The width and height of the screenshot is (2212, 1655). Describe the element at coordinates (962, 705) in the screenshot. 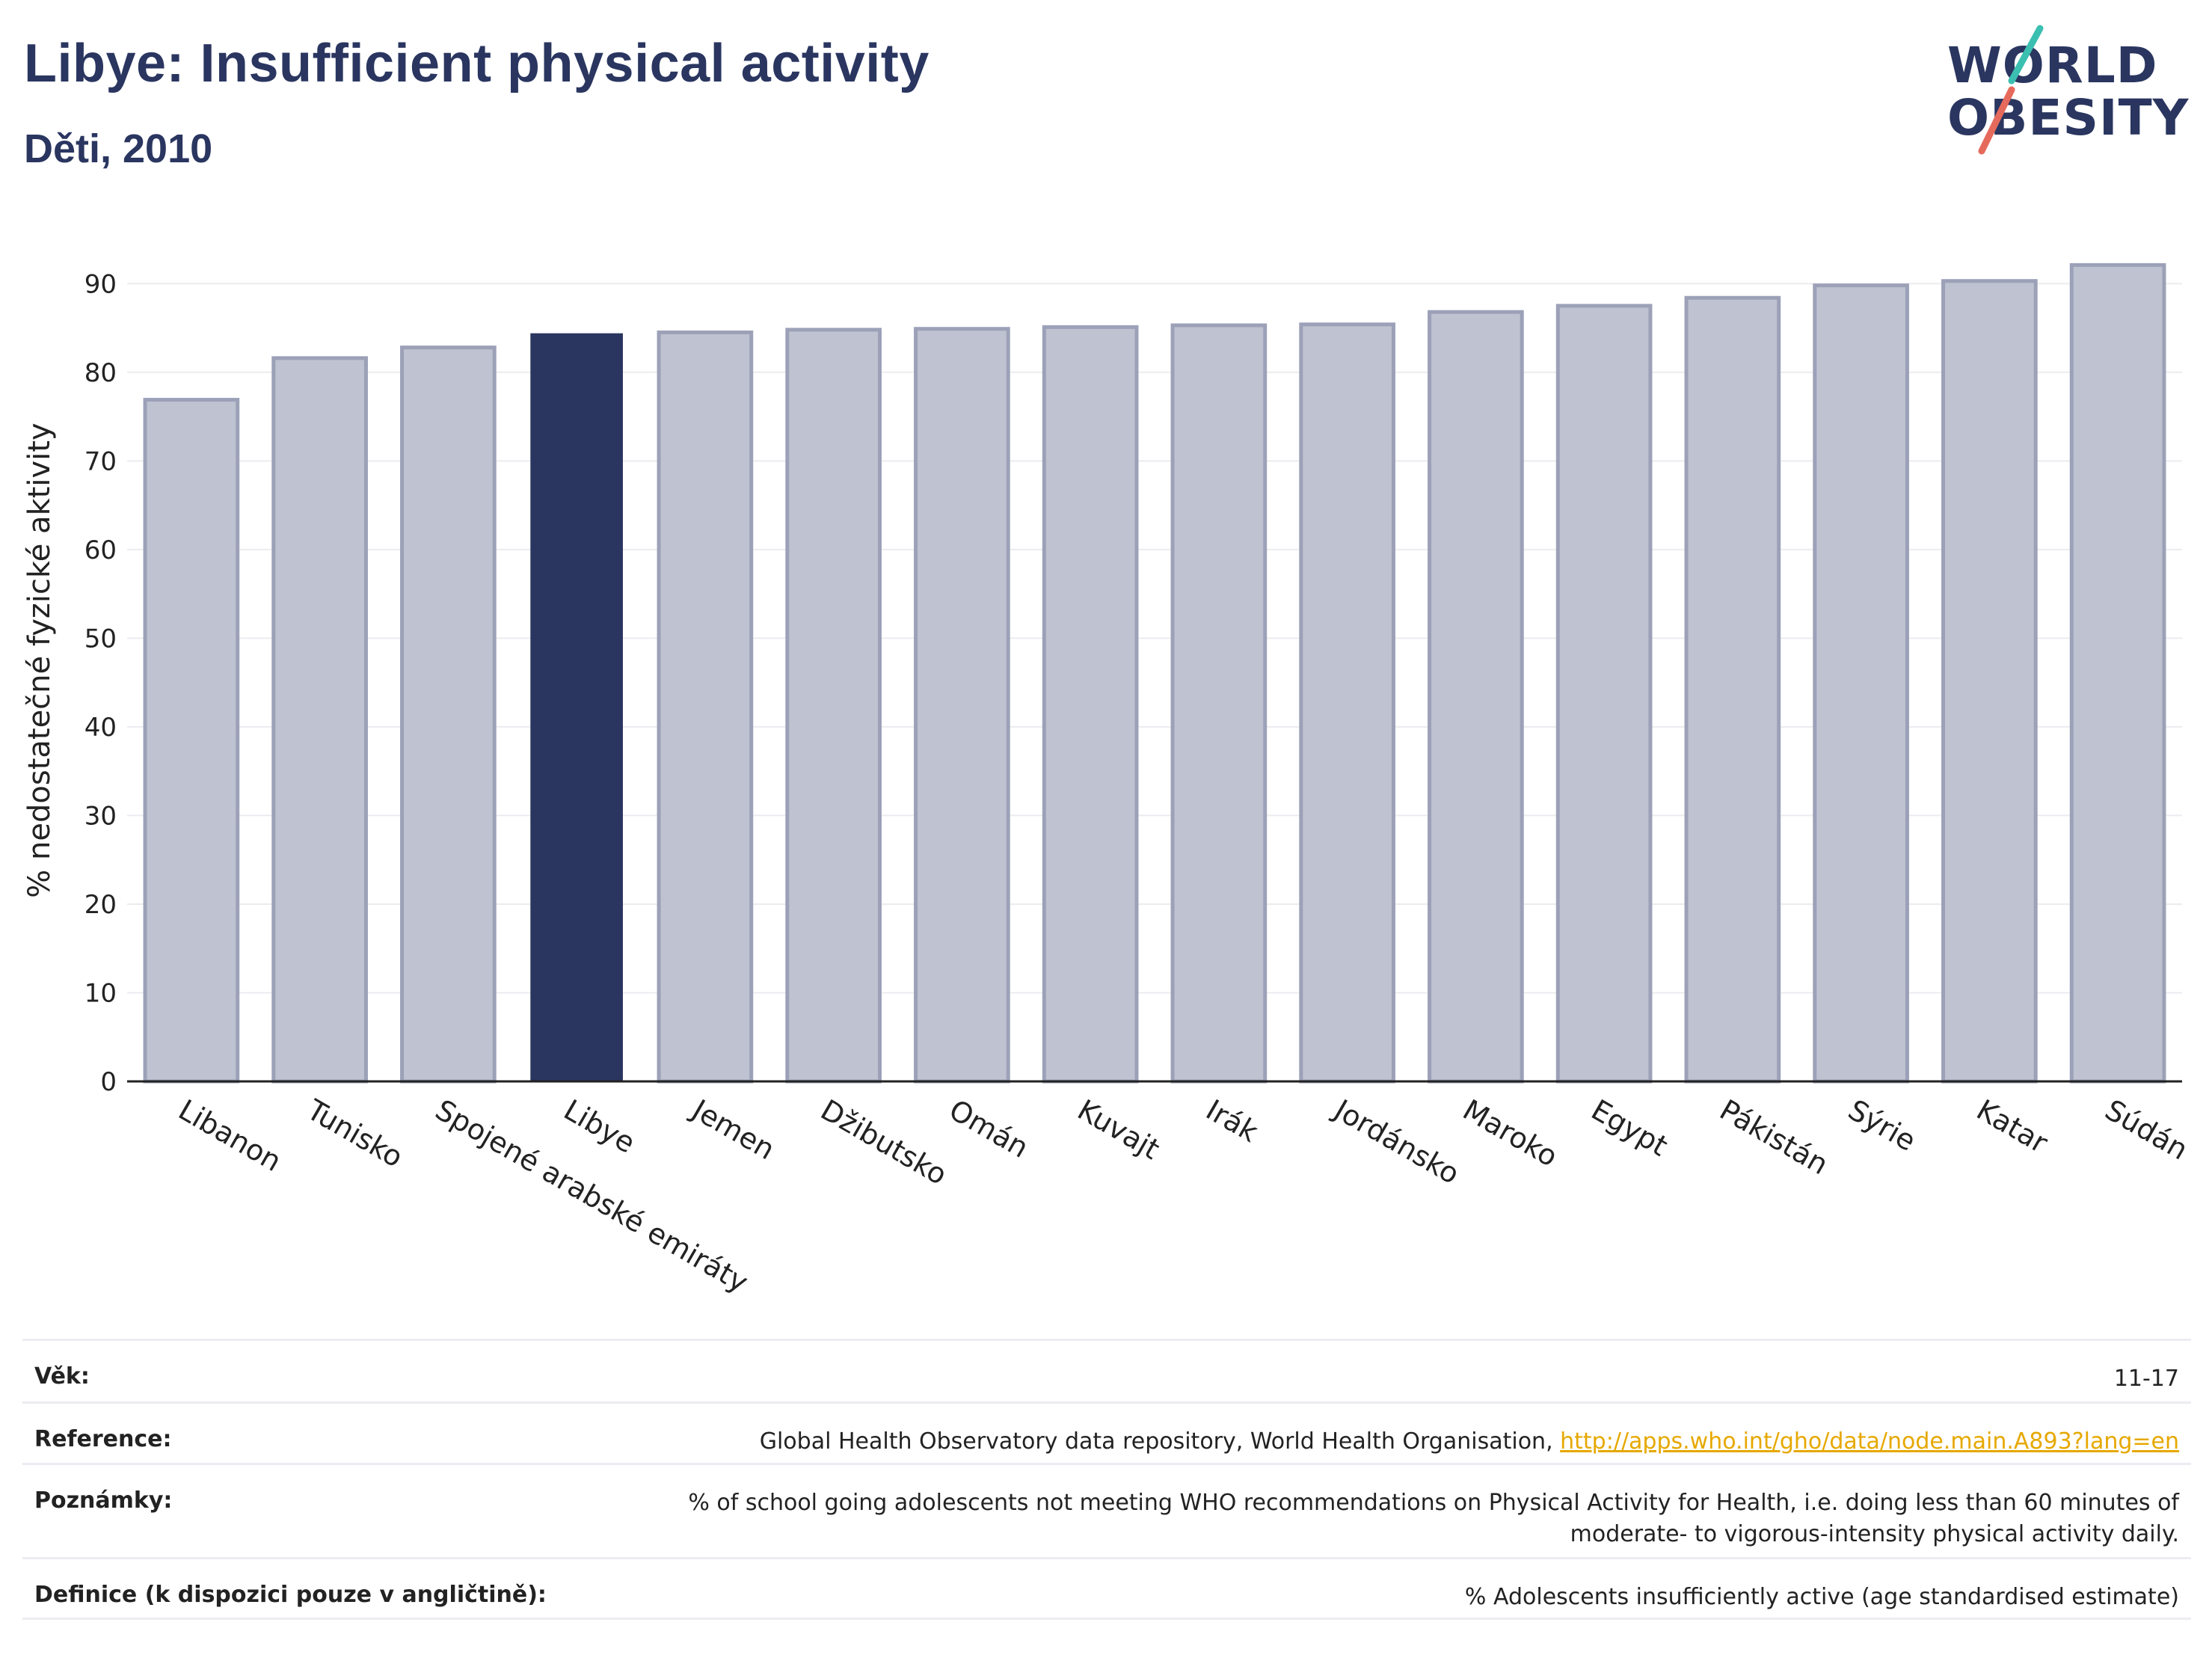

I see `bar-Omán` at that location.